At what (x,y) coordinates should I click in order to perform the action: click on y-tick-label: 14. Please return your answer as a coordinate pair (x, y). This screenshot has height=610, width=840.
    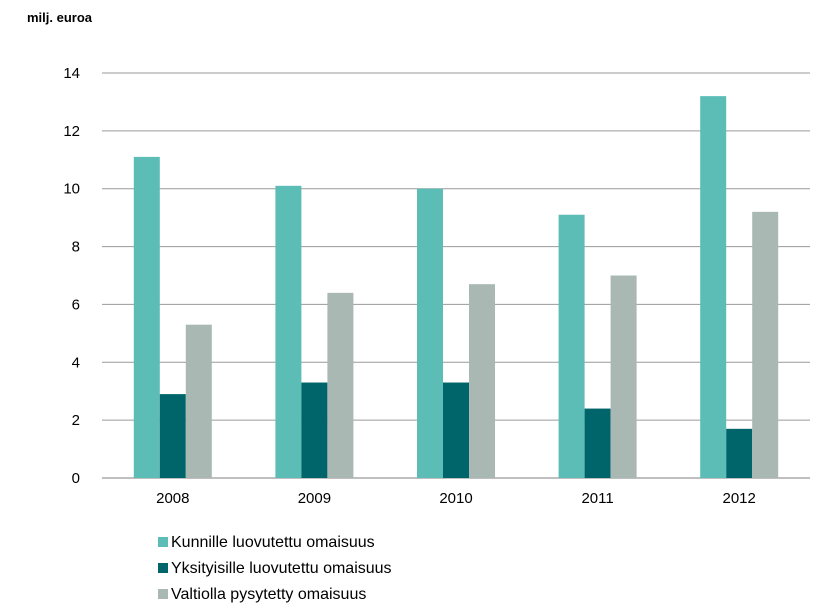
    Looking at the image, I should click on (71, 73).